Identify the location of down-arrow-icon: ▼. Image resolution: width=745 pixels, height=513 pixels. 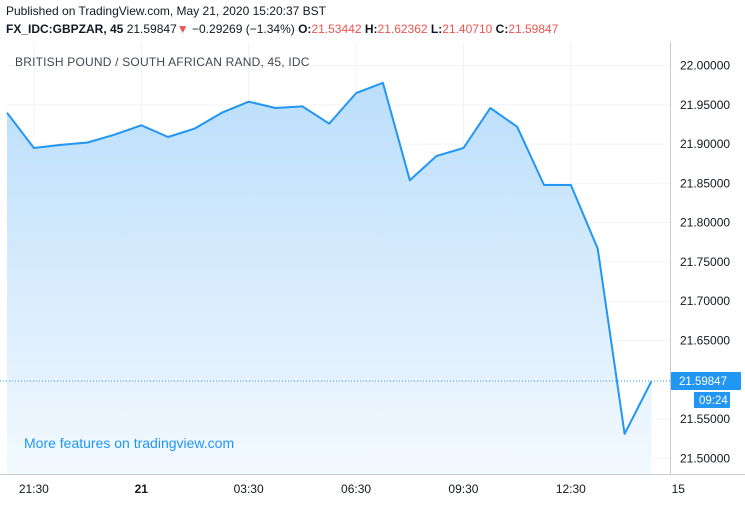
(182, 29).